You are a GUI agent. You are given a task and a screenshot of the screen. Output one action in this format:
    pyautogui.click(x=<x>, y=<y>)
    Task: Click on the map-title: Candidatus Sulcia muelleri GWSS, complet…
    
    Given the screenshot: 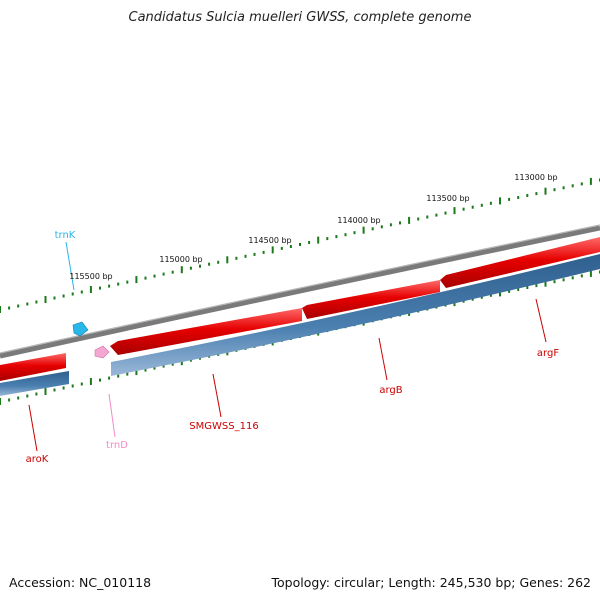 What is the action you would take?
    pyautogui.click(x=300, y=17)
    